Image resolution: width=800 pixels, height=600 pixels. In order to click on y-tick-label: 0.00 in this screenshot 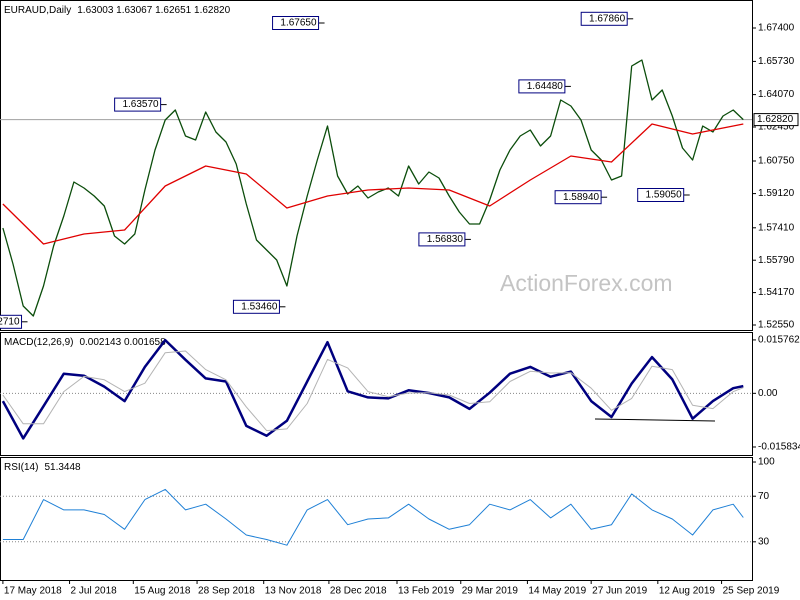, I will do `click(768, 393)`.